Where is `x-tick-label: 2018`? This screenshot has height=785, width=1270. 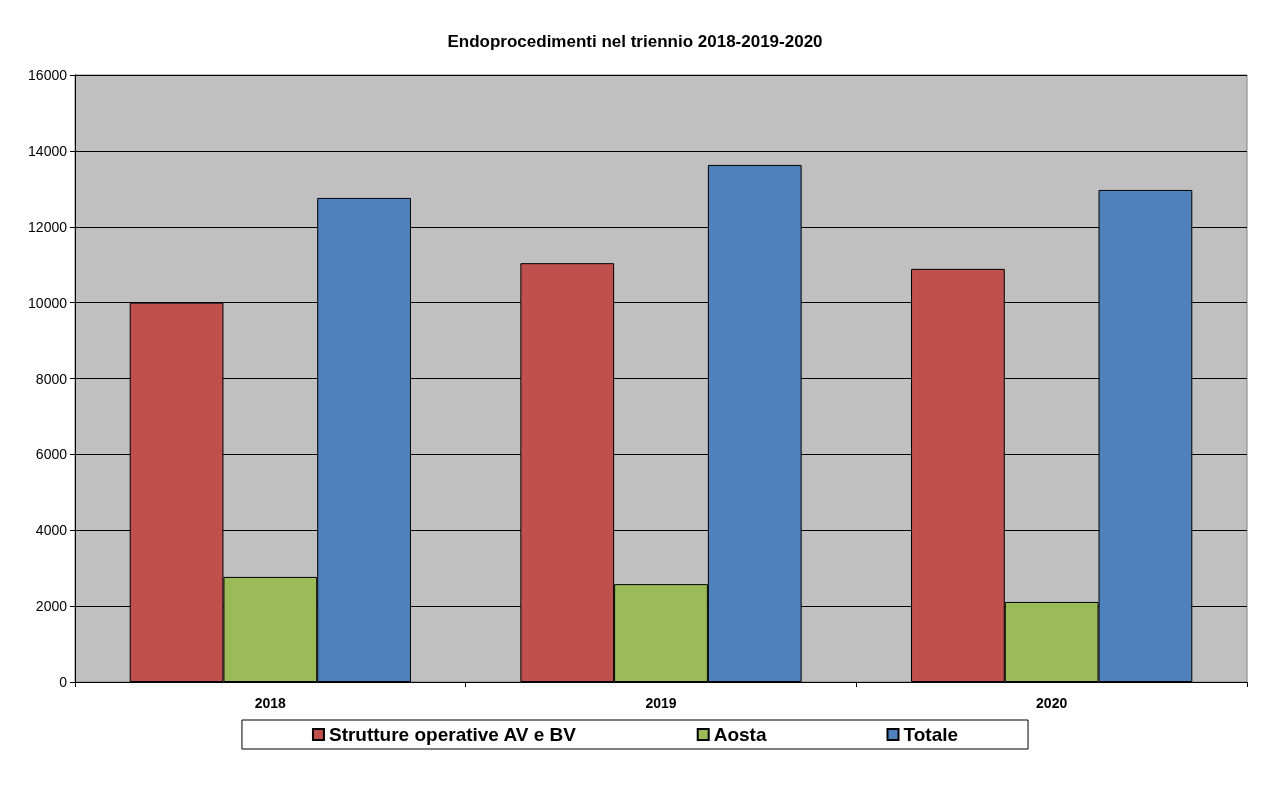
x-tick-label: 2018 is located at coordinates (270, 703).